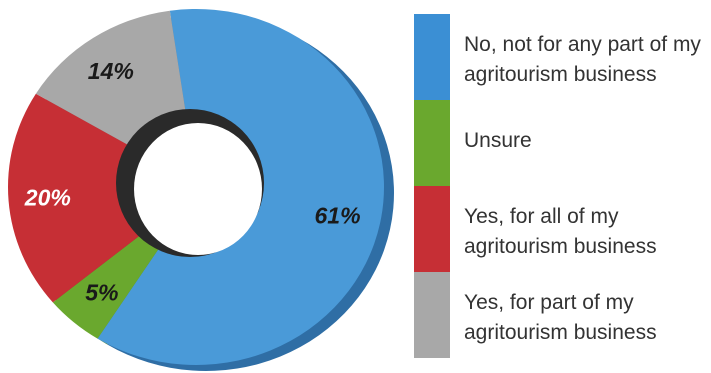 The image size is (711, 373). Describe the element at coordinates (47, 198) in the screenshot. I see `slice-yes-all-label: 20%` at that location.